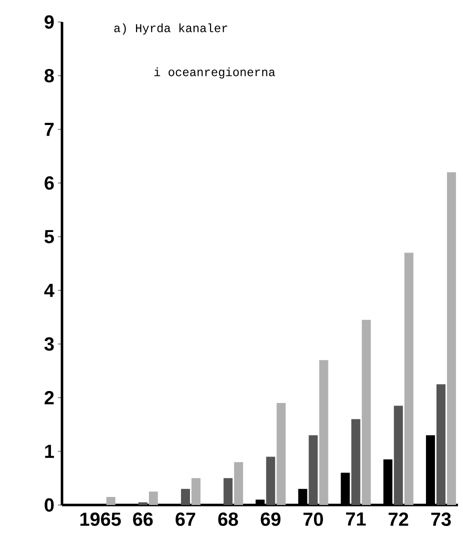  I want to click on x-tick-label: 1965, so click(100, 519).